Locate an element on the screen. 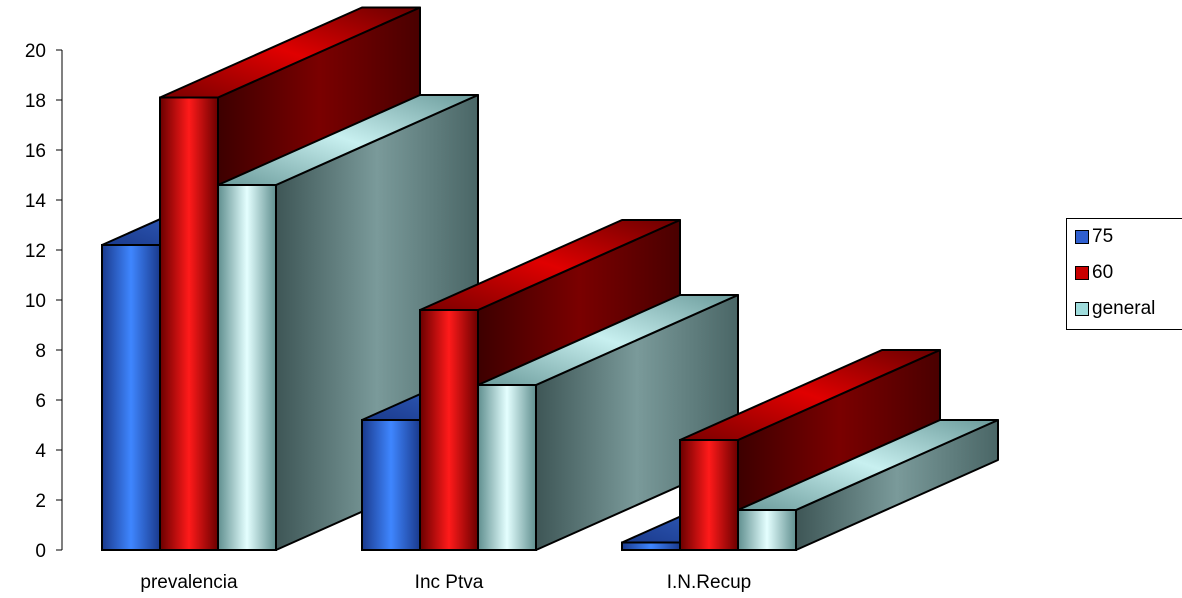 Image resolution: width=1182 pixels, height=598 pixels. y-tick-label: 16 is located at coordinates (35, 151).